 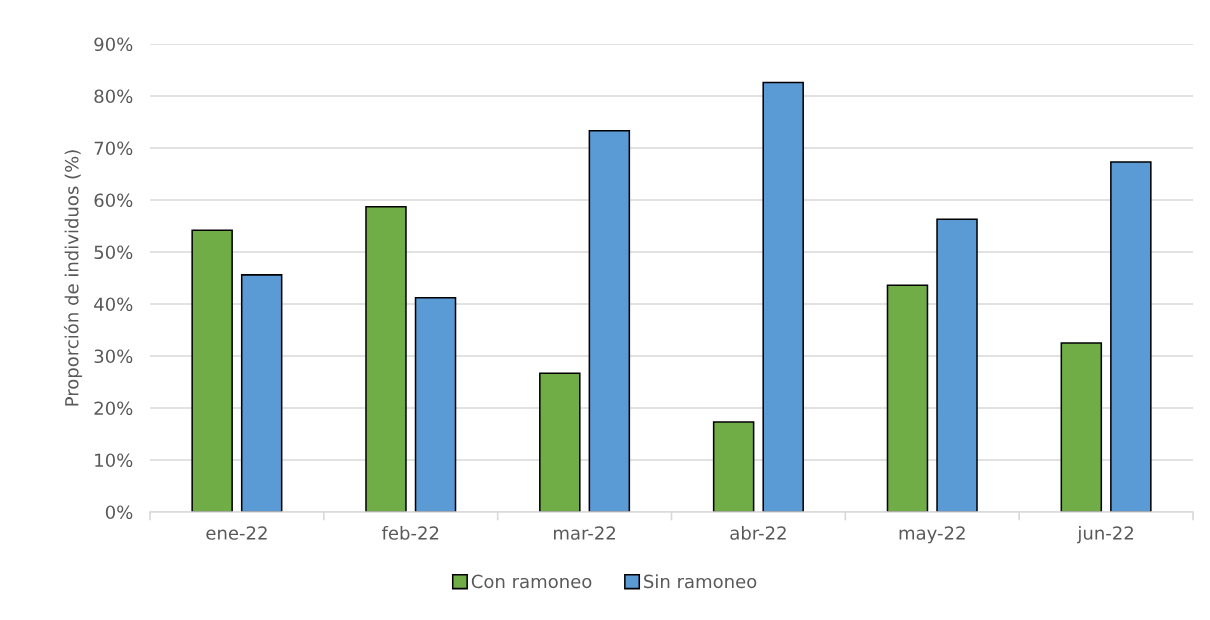 What do you see at coordinates (113, 44) in the screenshot?
I see `y-tick-label: 90%` at bounding box center [113, 44].